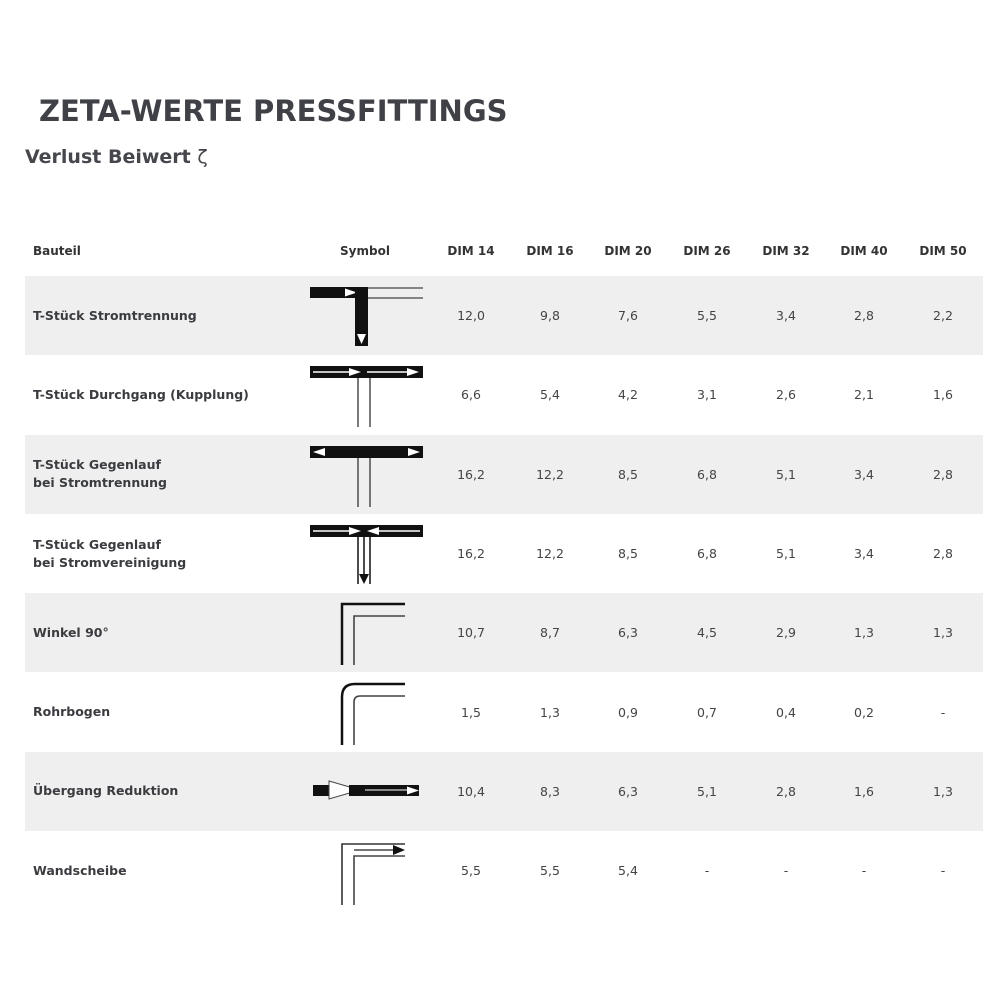  Describe the element at coordinates (108, 157) in the screenshot. I see `subtitle-text: Verlust Beiwert` at that location.